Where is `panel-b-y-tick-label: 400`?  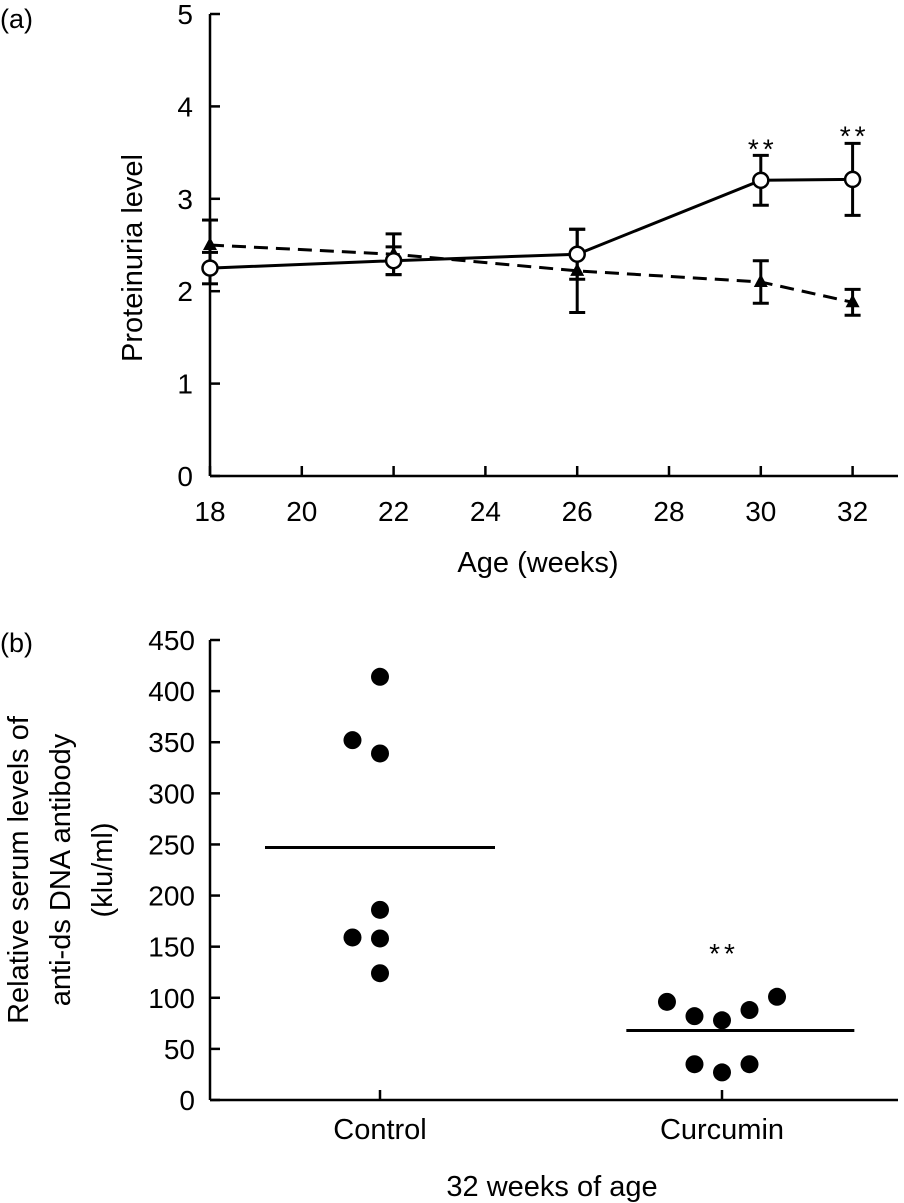
panel-b-y-tick-label: 400 is located at coordinates (171, 691).